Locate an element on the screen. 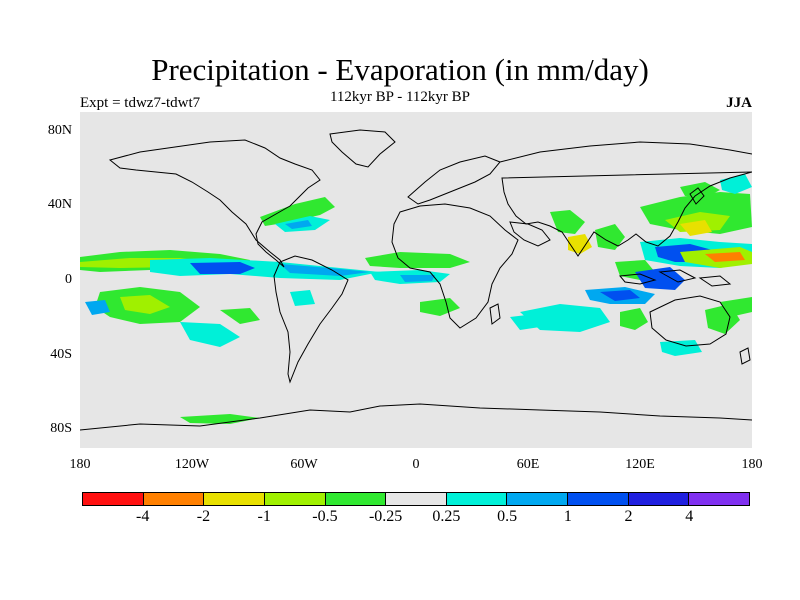 The width and height of the screenshot is (800, 600). patch-spac2-green is located at coordinates (240, 316).